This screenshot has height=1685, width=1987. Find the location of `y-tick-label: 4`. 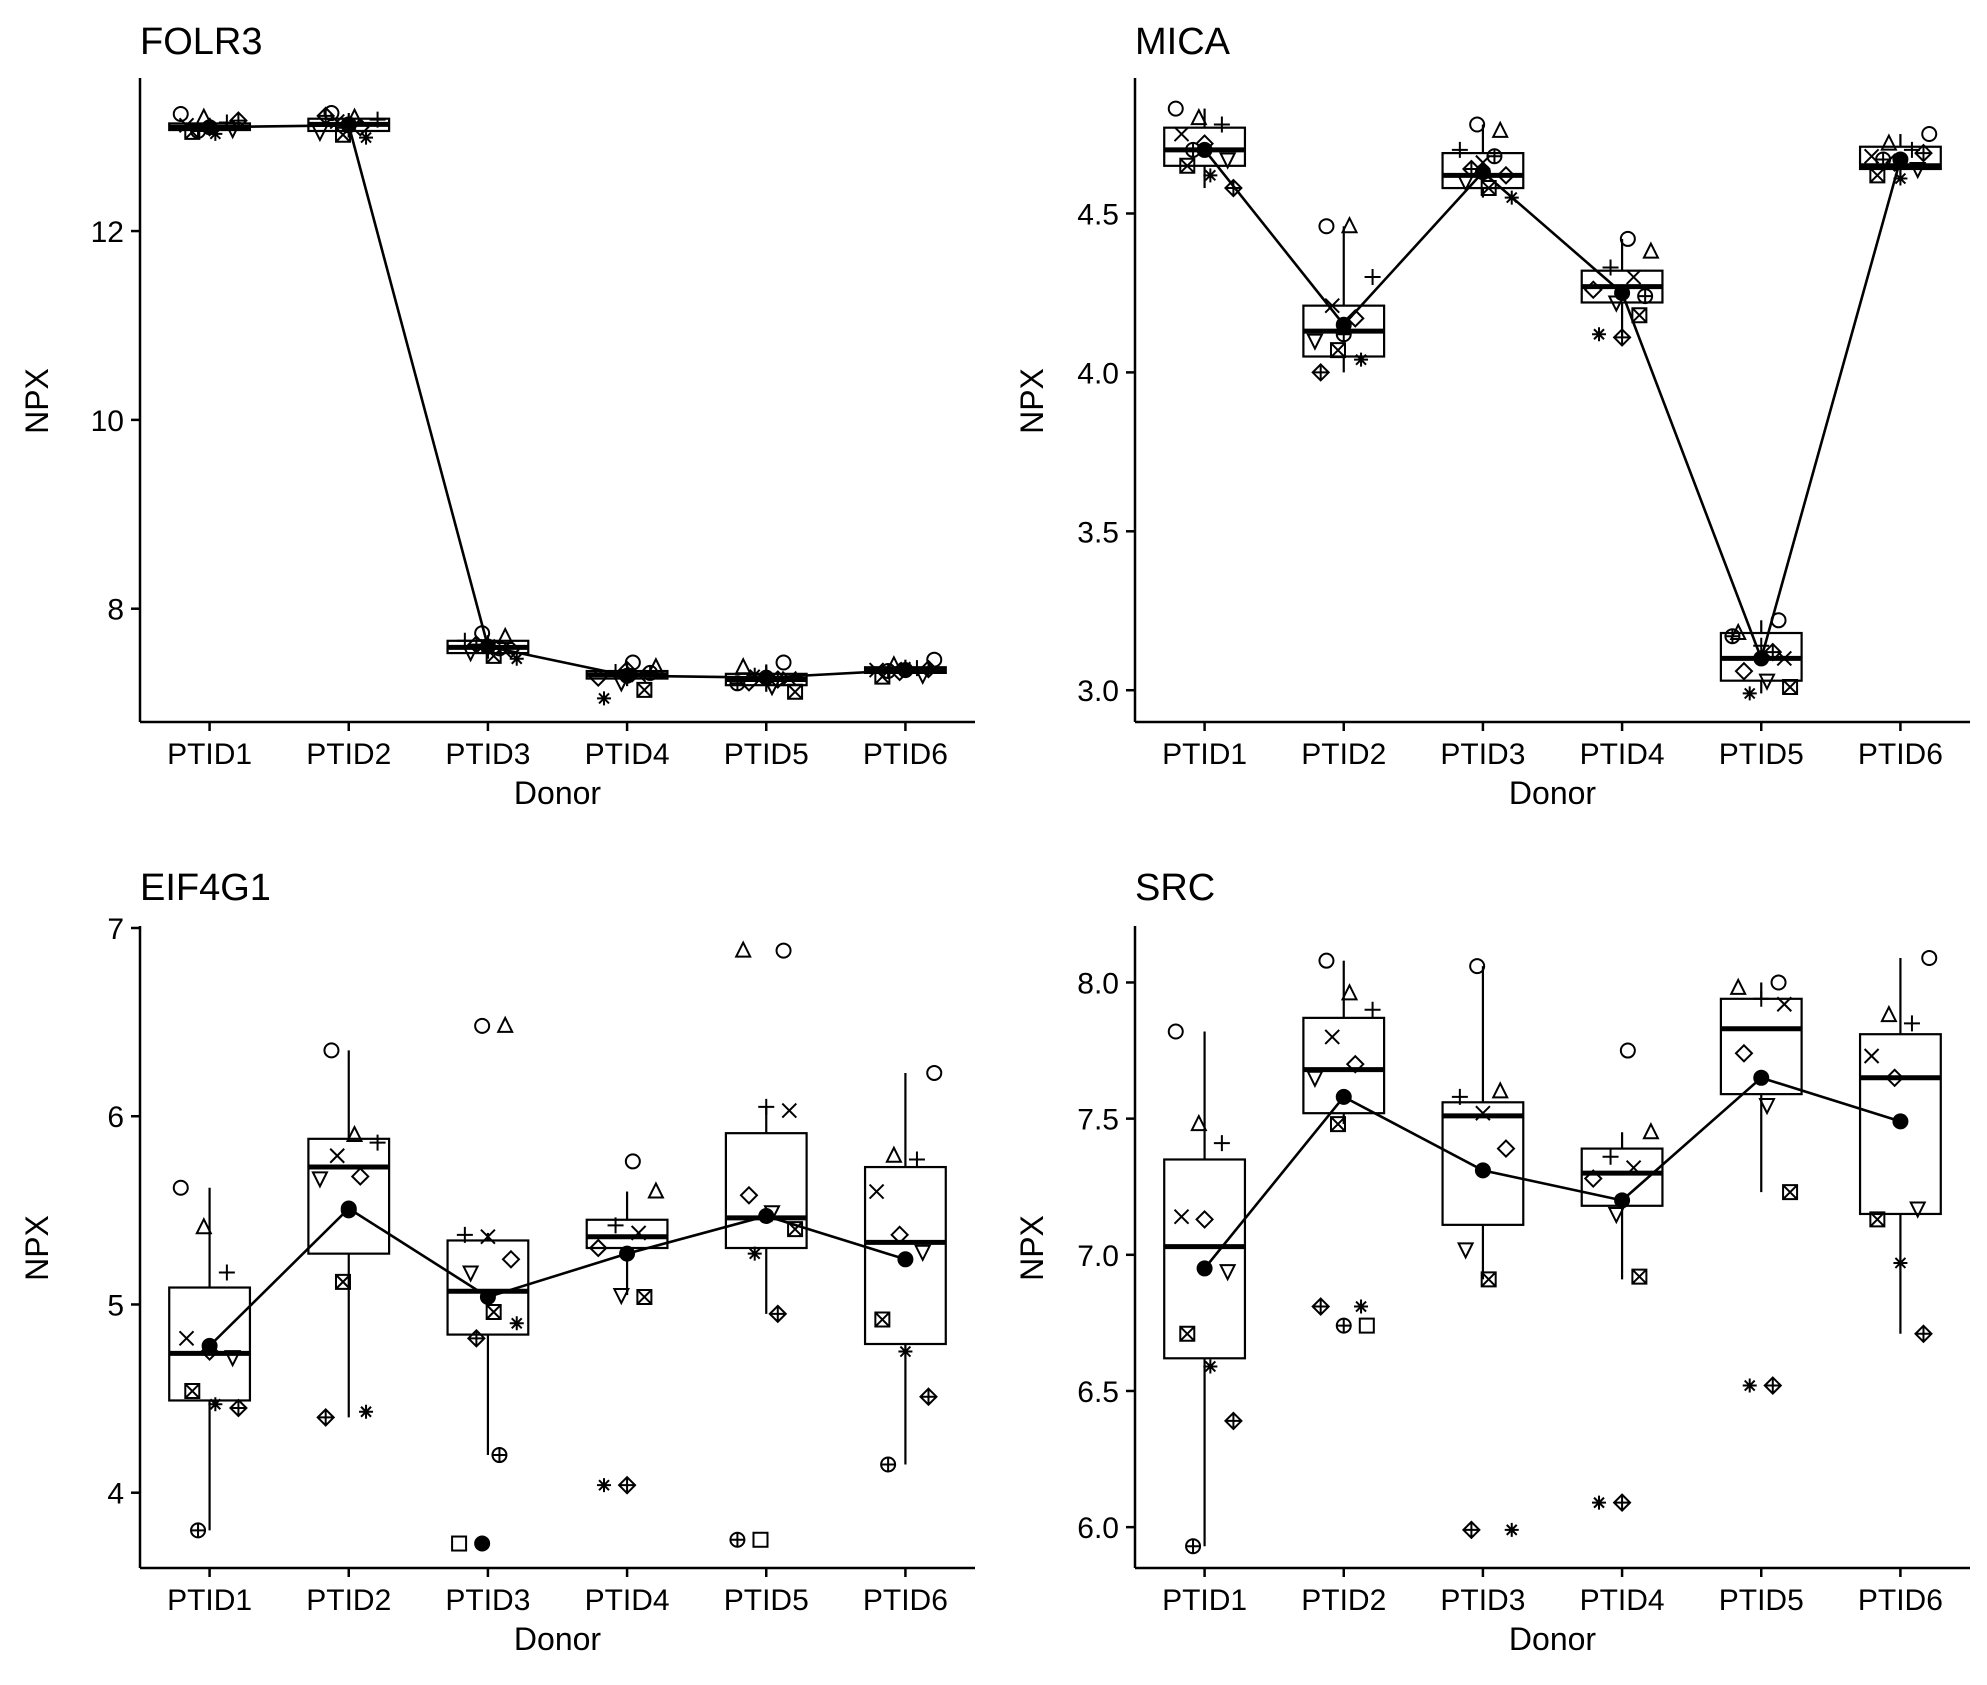

y-tick-label: 4 is located at coordinates (115, 1494).